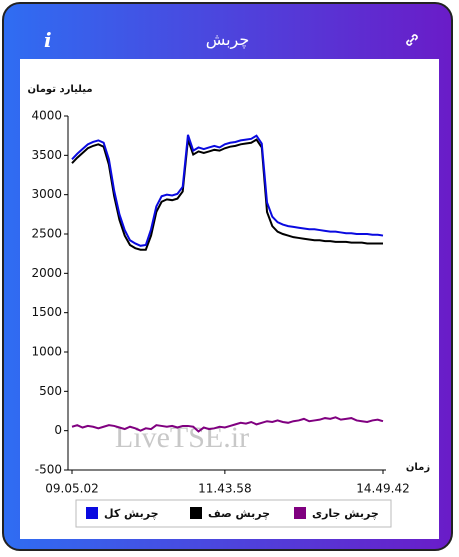  What do you see at coordinates (224, 489) in the screenshot?
I see `x-tick-label: 11.43.58` at bounding box center [224, 489].